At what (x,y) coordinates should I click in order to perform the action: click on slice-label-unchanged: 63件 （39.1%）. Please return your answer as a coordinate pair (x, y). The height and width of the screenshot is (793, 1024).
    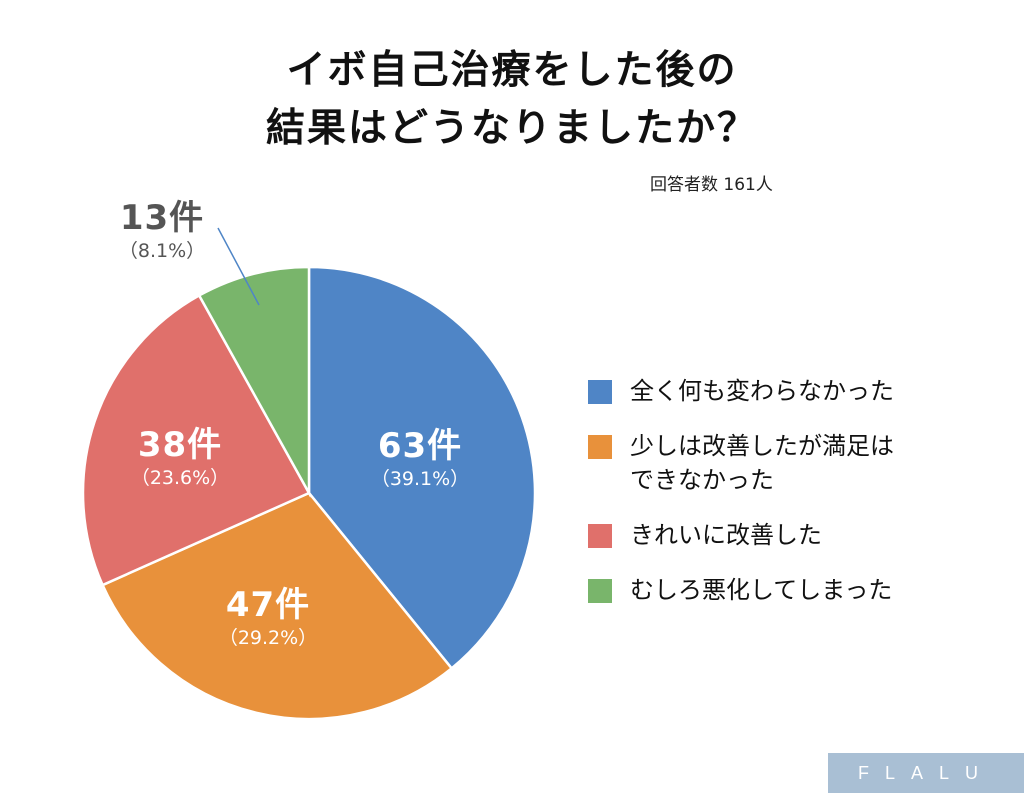
    Looking at the image, I should click on (420, 459).